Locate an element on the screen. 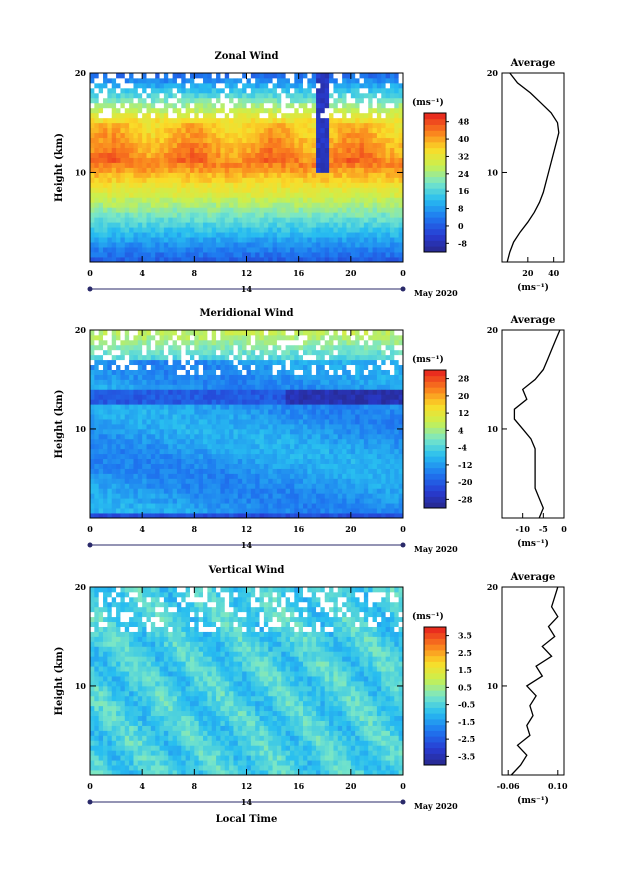  colorbar-tick-label: 8 is located at coordinates (461, 209).